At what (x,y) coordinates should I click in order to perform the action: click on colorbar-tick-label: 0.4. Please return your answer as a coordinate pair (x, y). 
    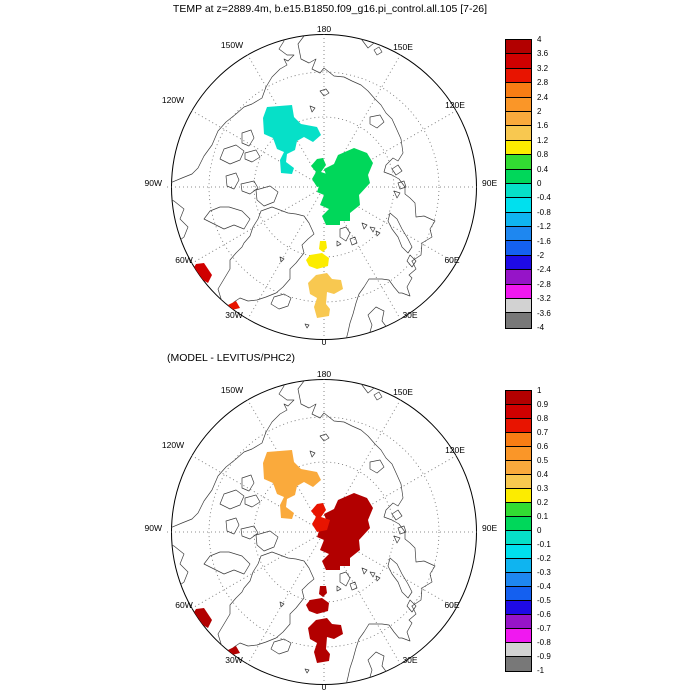
    Looking at the image, I should click on (543, 474).